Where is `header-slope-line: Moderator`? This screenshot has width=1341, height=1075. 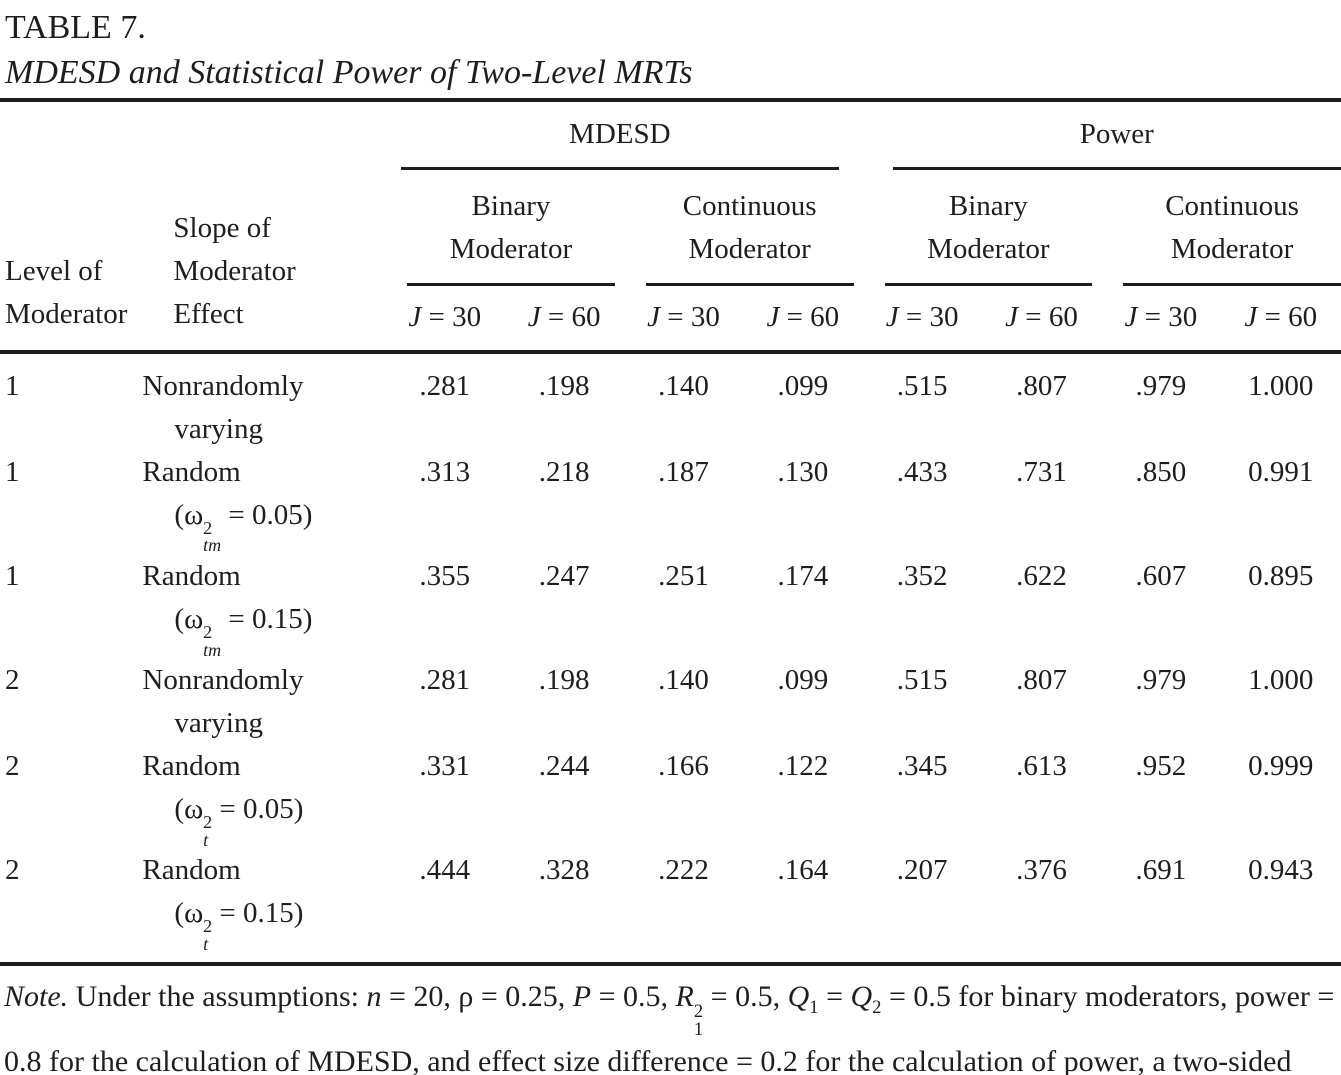 header-slope-line: Moderator is located at coordinates (234, 271).